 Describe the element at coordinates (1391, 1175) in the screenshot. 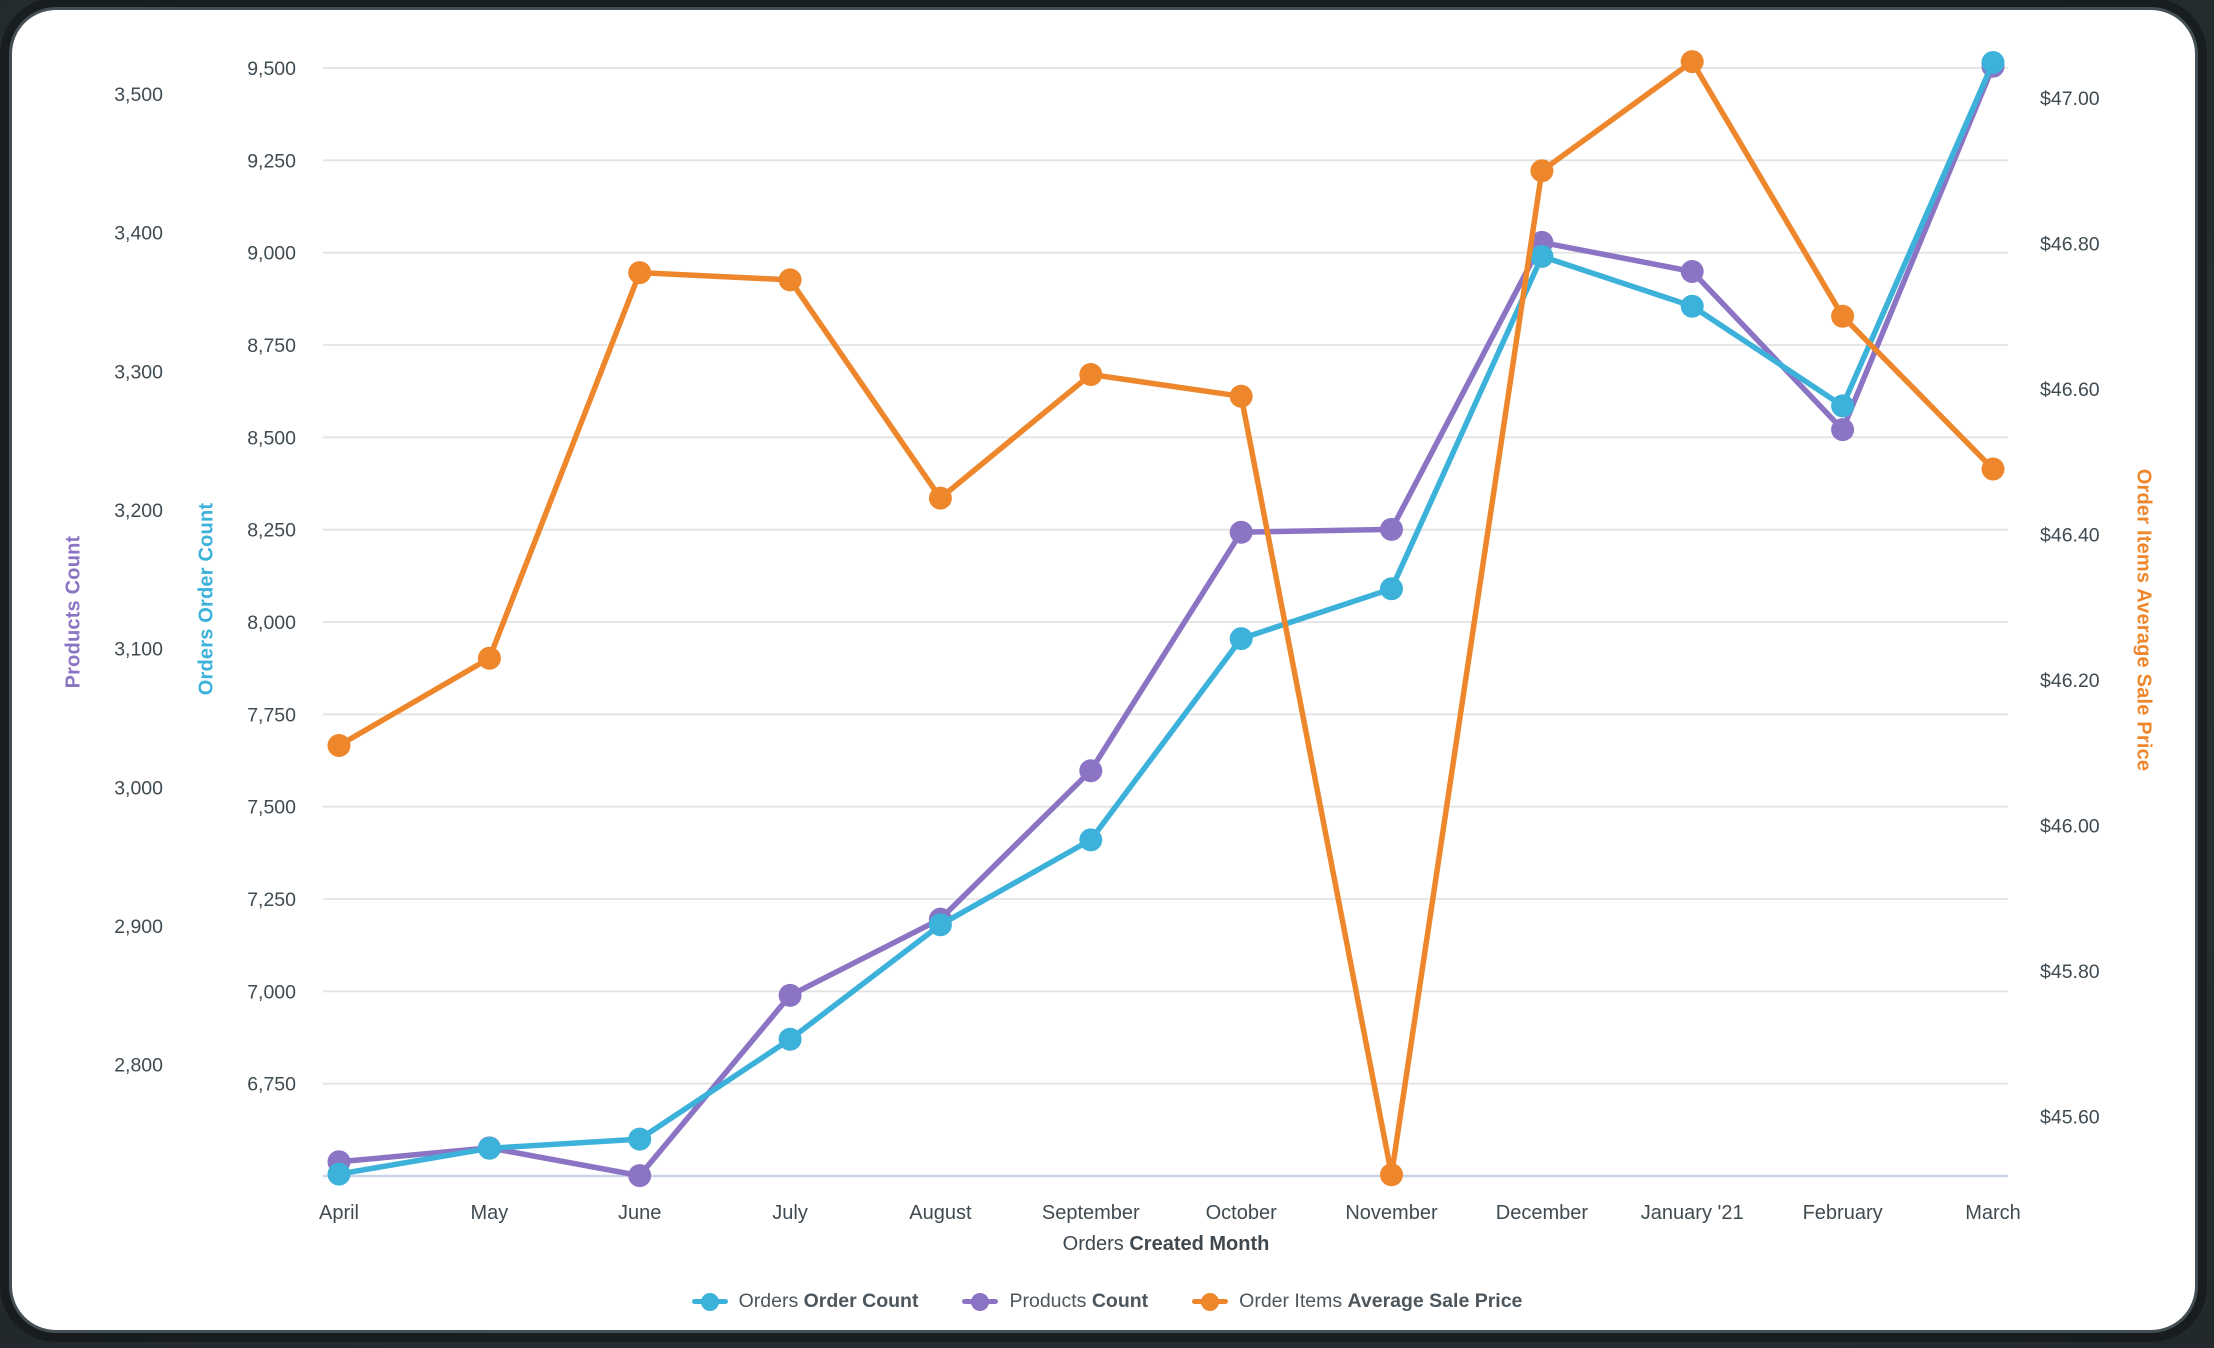

I see `price-data-point-november` at that location.